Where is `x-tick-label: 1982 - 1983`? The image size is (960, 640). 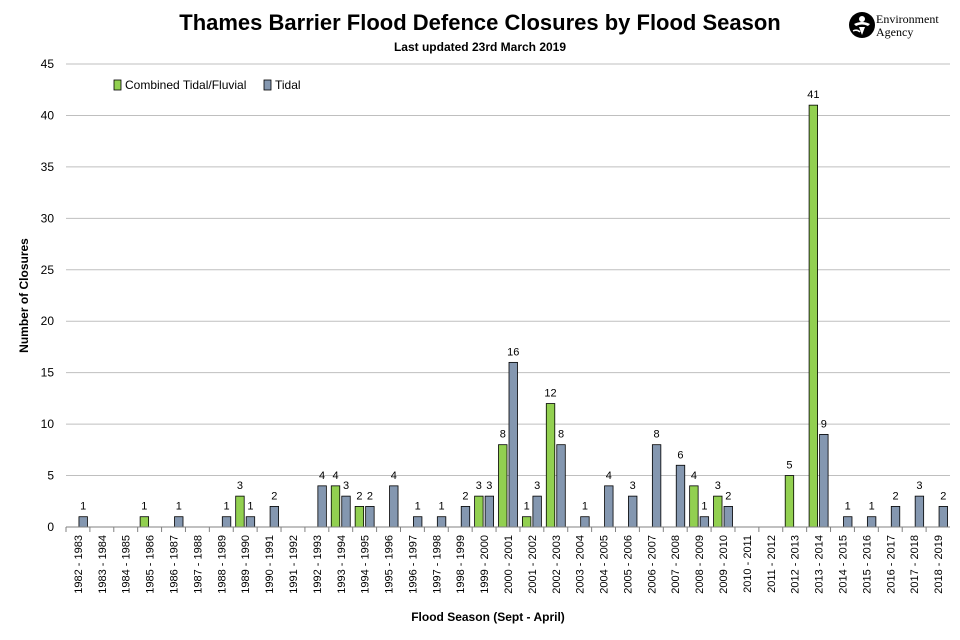
x-tick-label: 1982 - 1983 is located at coordinates (79, 564).